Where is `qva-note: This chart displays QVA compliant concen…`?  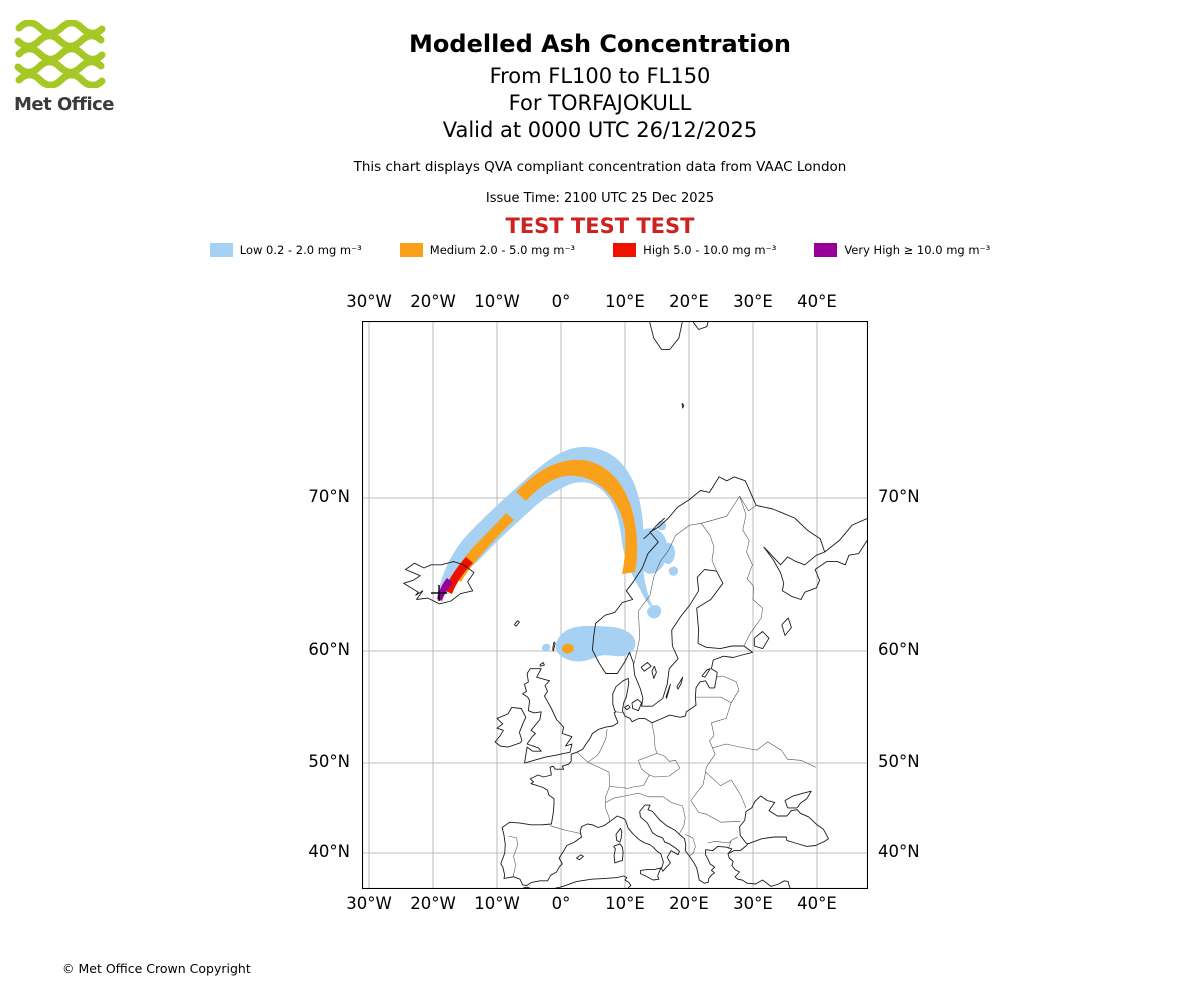
qva-note: This chart displays QVA compliant concen… is located at coordinates (600, 167).